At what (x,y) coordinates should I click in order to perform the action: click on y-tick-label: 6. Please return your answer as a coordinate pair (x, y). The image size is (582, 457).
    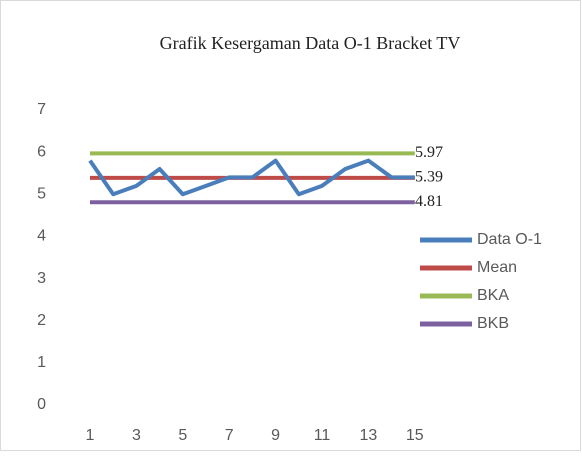
    Looking at the image, I should click on (41, 151).